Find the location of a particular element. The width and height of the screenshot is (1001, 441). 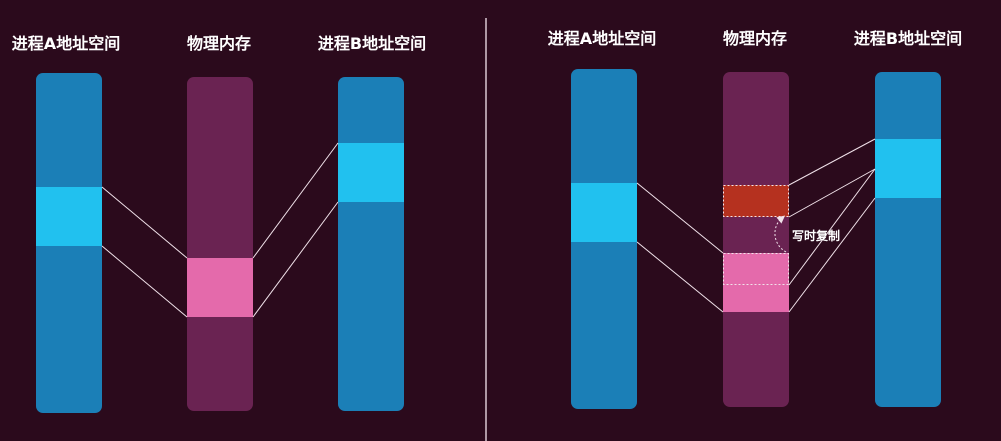

right-process-b-bar is located at coordinates (908, 239).